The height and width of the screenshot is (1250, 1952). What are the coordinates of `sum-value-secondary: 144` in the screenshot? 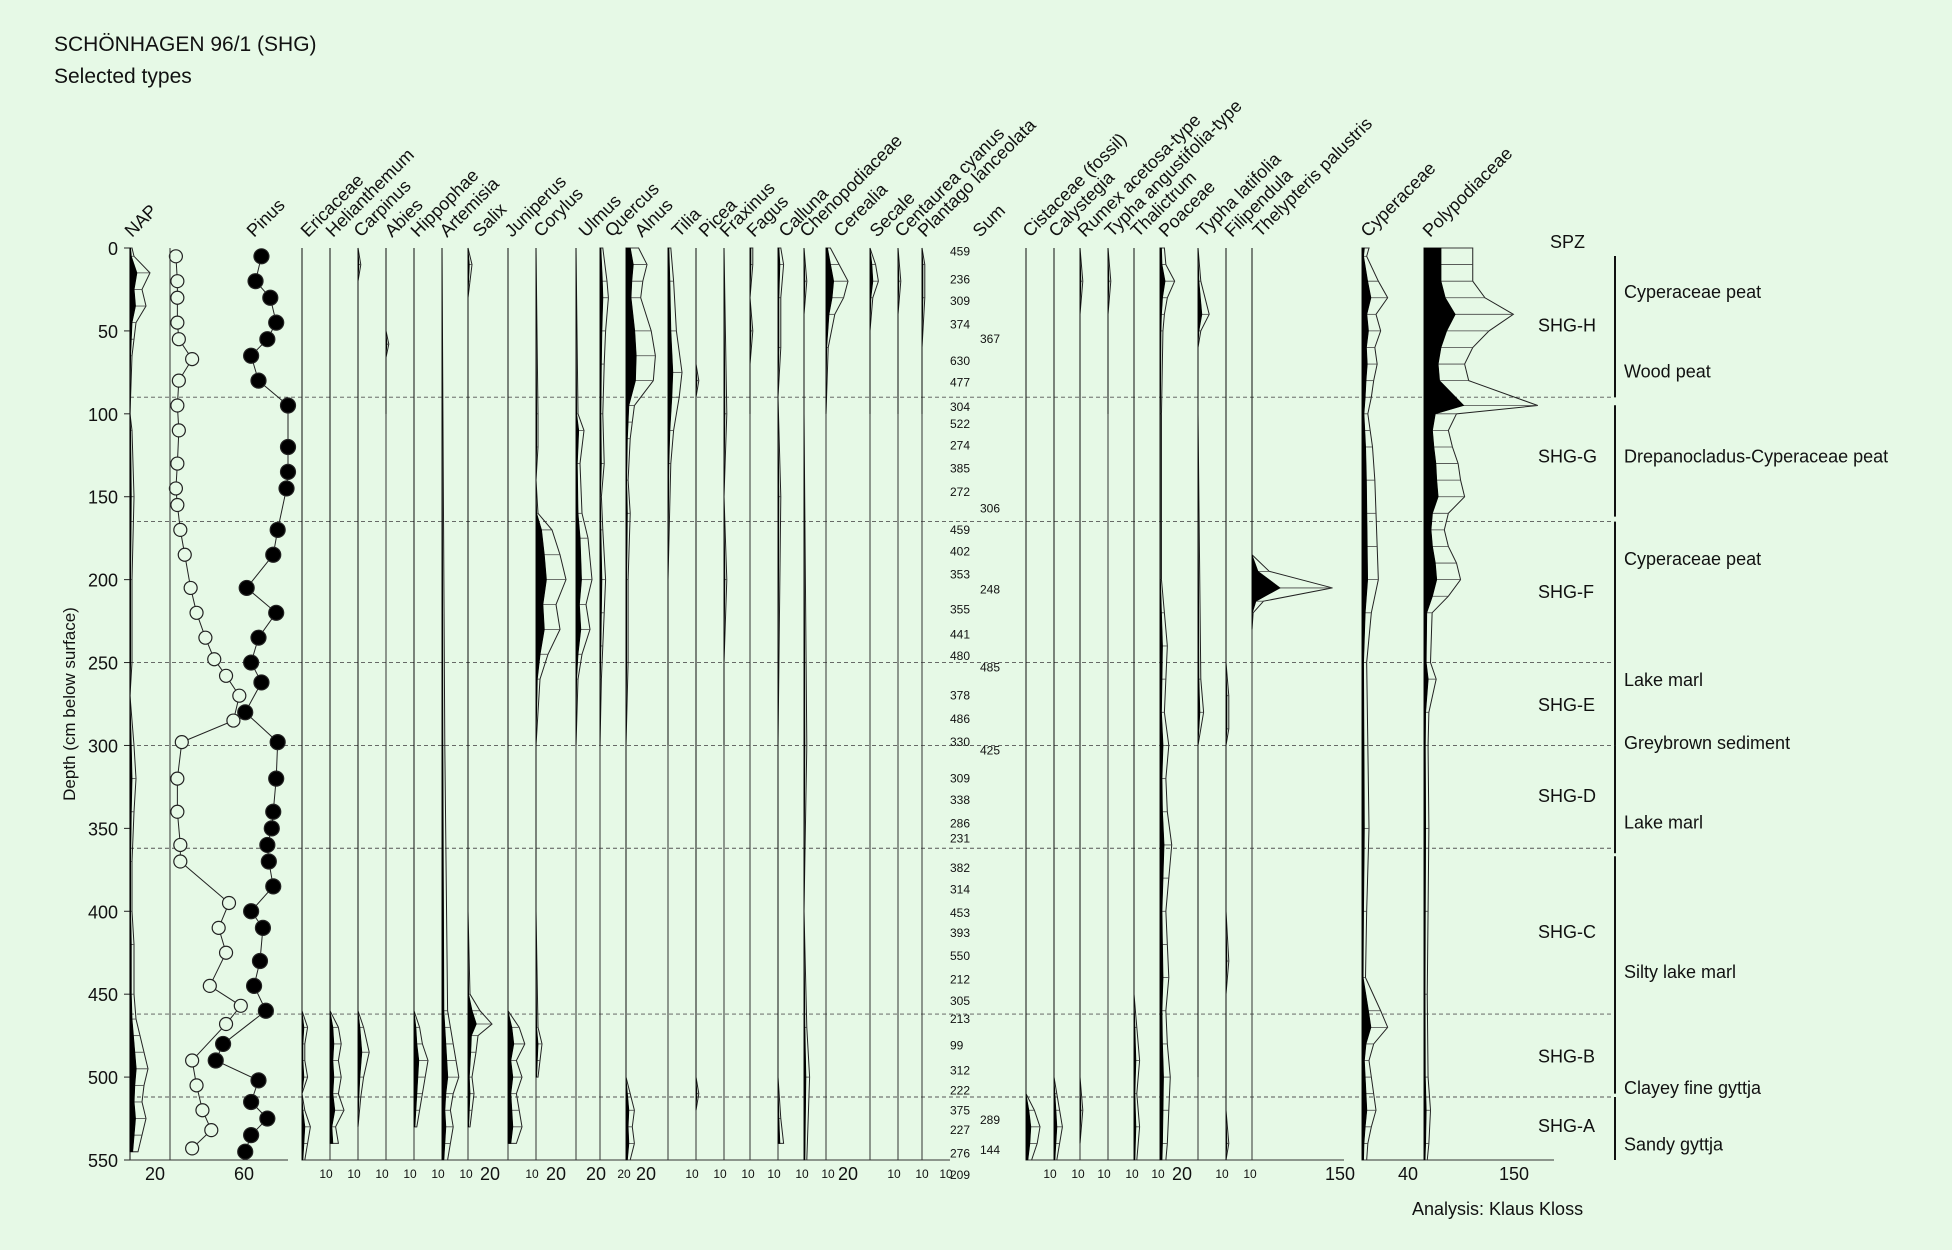 It's located at (990, 1150).